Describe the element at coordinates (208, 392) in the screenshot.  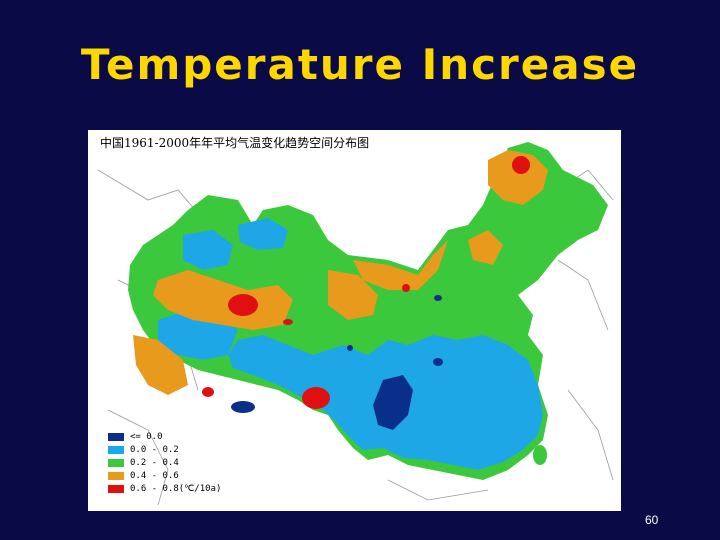
I see `region-red-tibet-west` at that location.